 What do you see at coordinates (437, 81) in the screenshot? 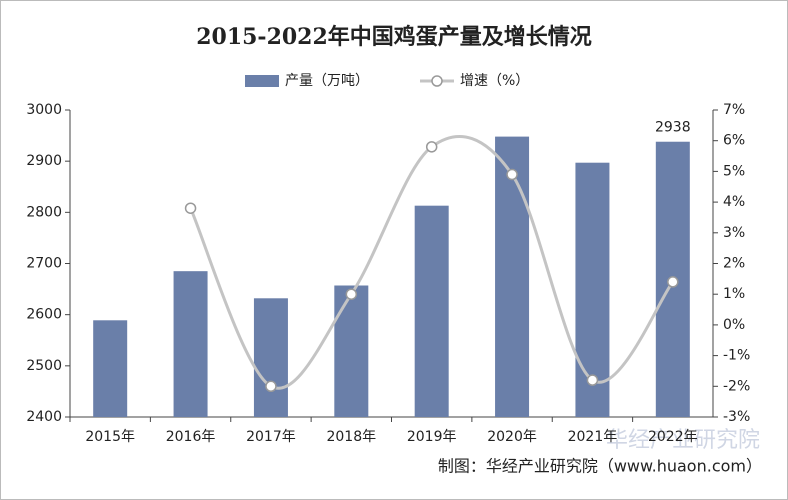
I see `legend-marker` at bounding box center [437, 81].